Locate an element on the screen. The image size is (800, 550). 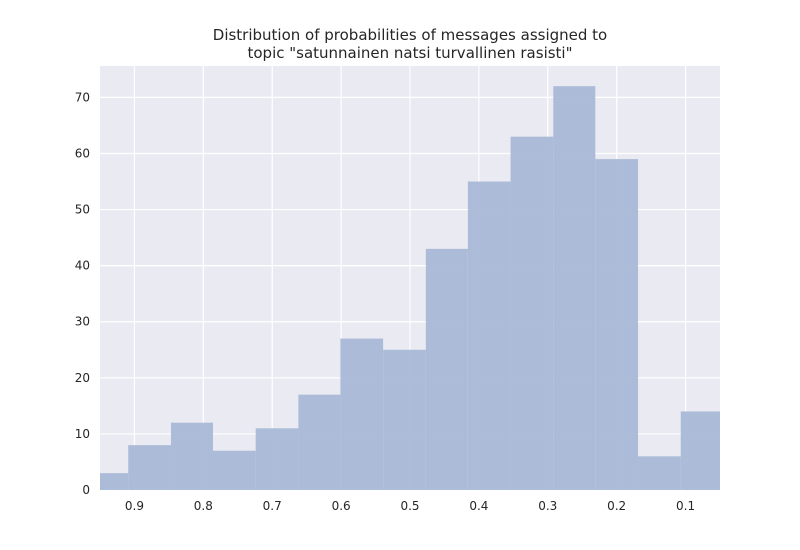
y-tick-label: 20 is located at coordinates (82, 378).